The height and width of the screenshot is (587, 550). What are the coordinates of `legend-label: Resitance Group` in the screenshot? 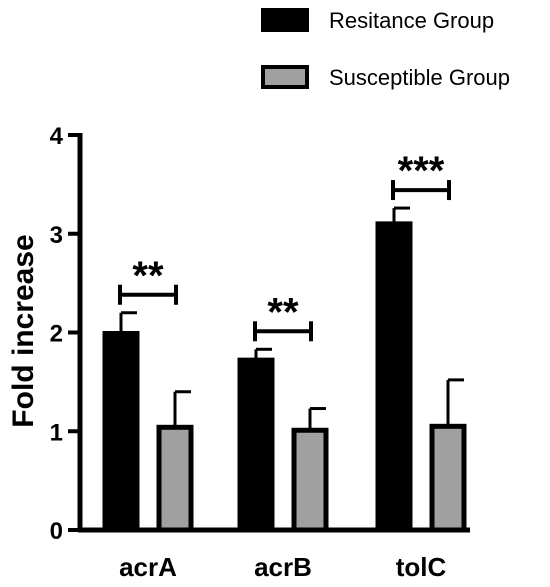 It's located at (411, 20).